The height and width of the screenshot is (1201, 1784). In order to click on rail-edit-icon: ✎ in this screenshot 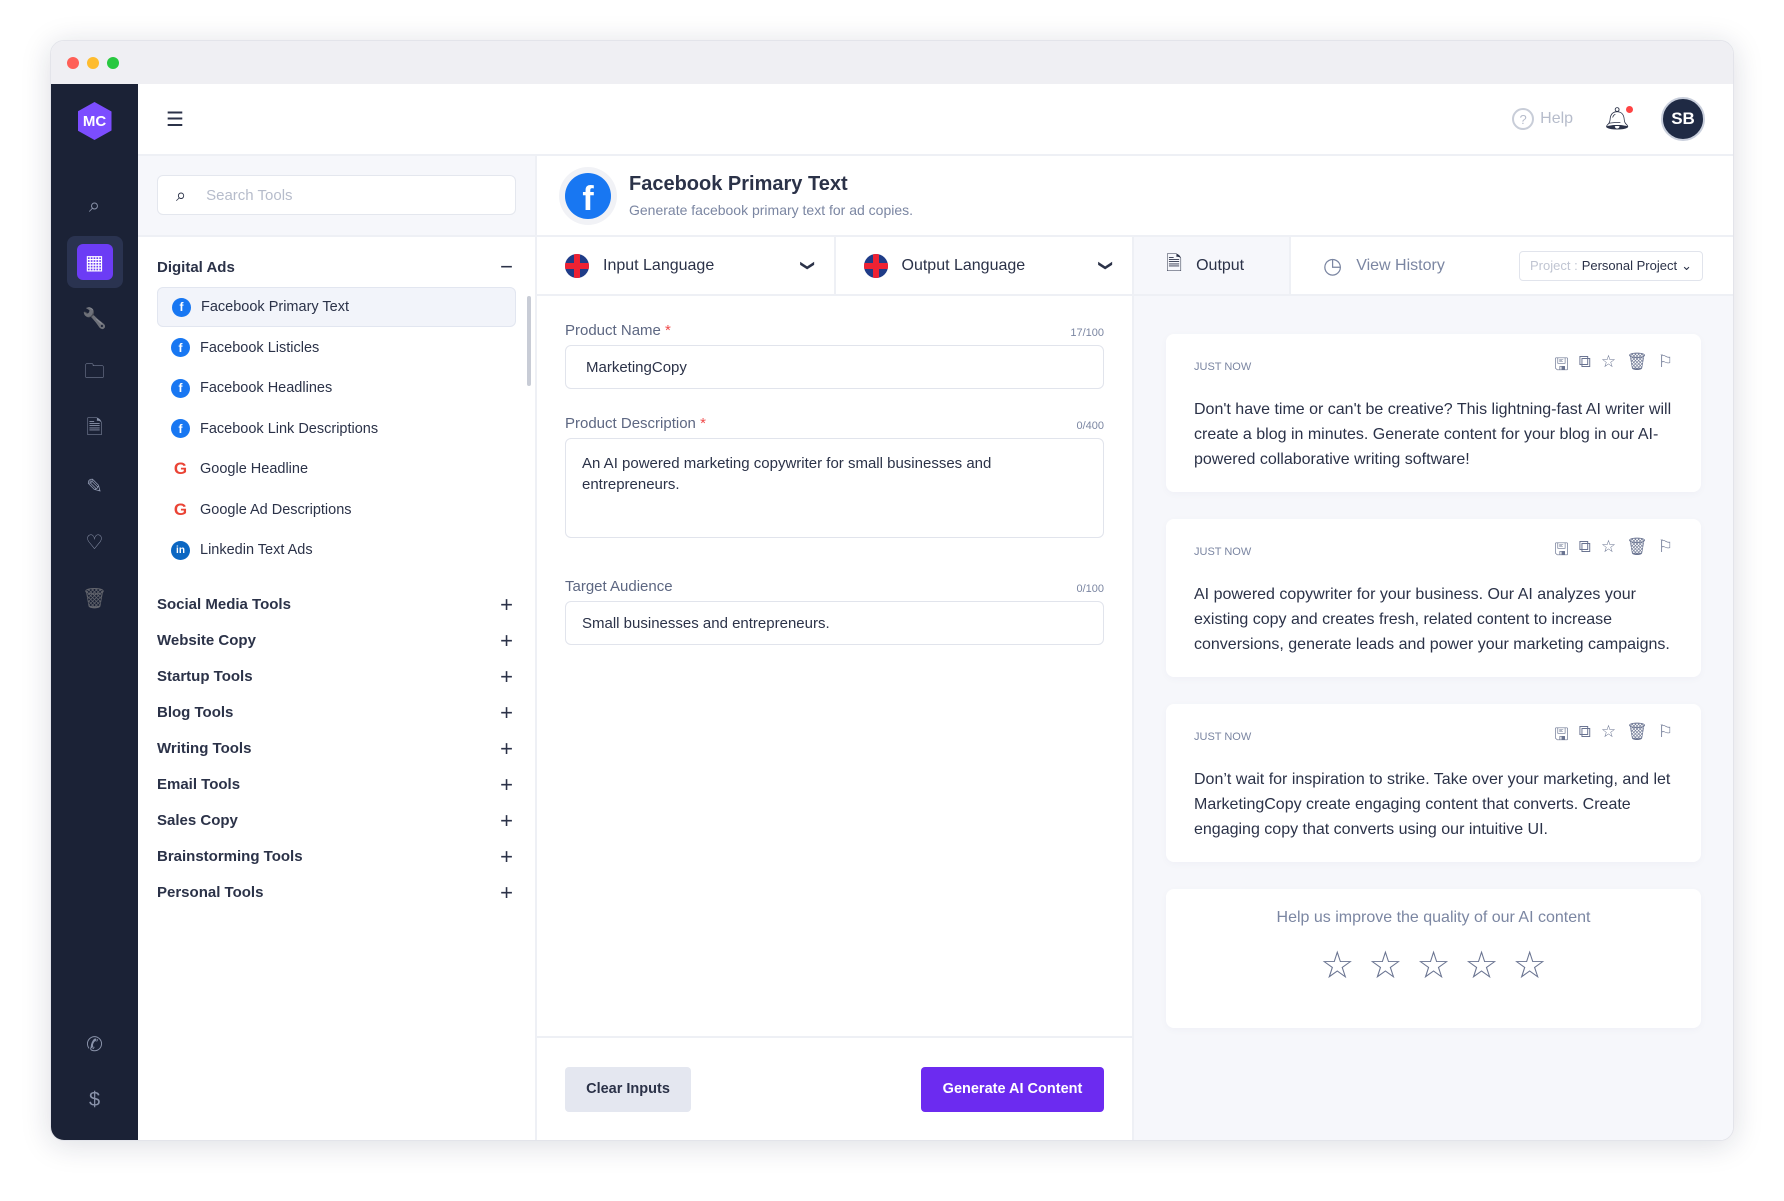, I will do `click(94, 486)`.